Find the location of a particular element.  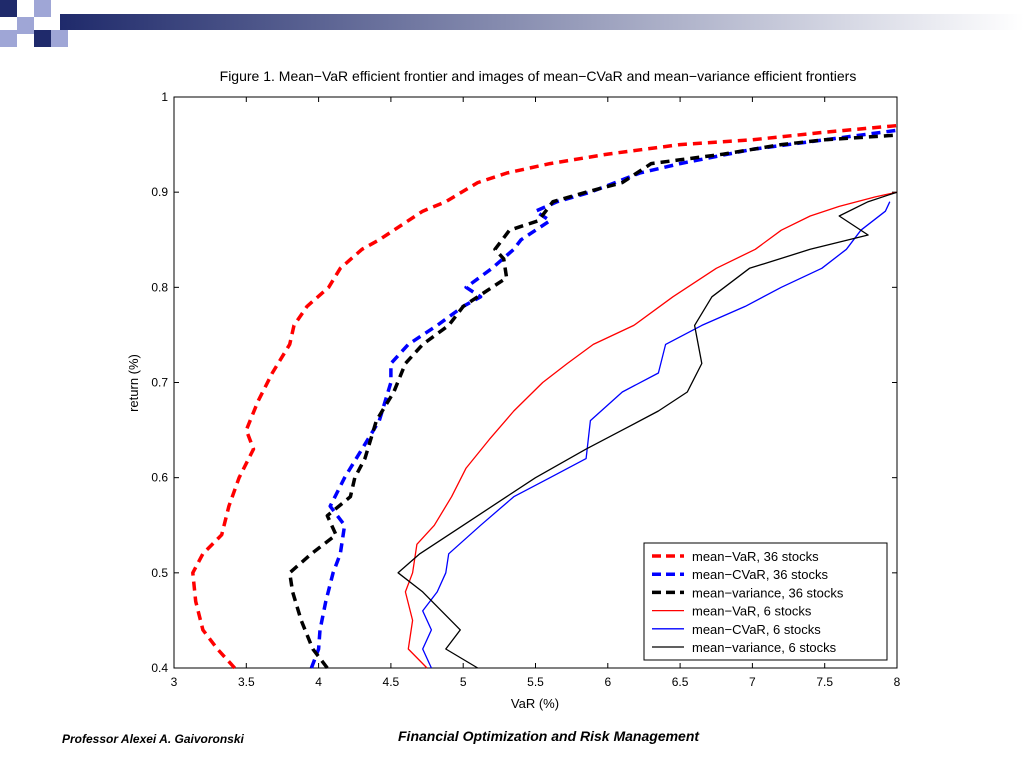

x-tick-label: 5 is located at coordinates (463, 682).